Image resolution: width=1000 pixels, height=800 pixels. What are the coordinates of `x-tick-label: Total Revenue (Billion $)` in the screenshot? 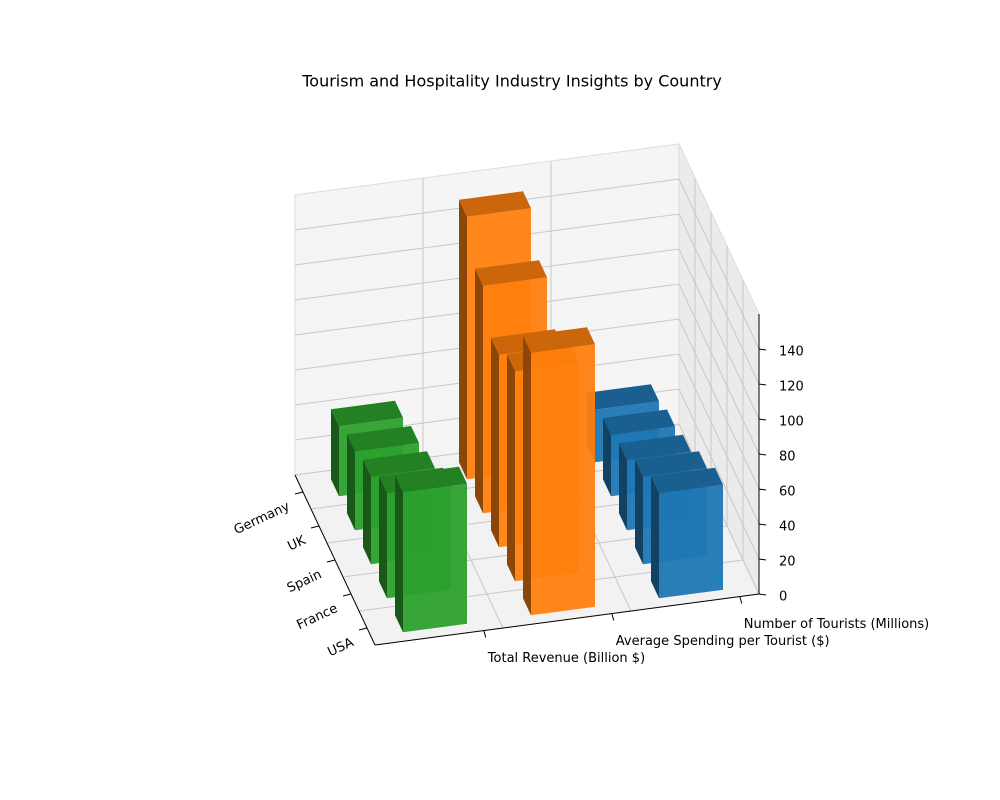 It's located at (566, 658).